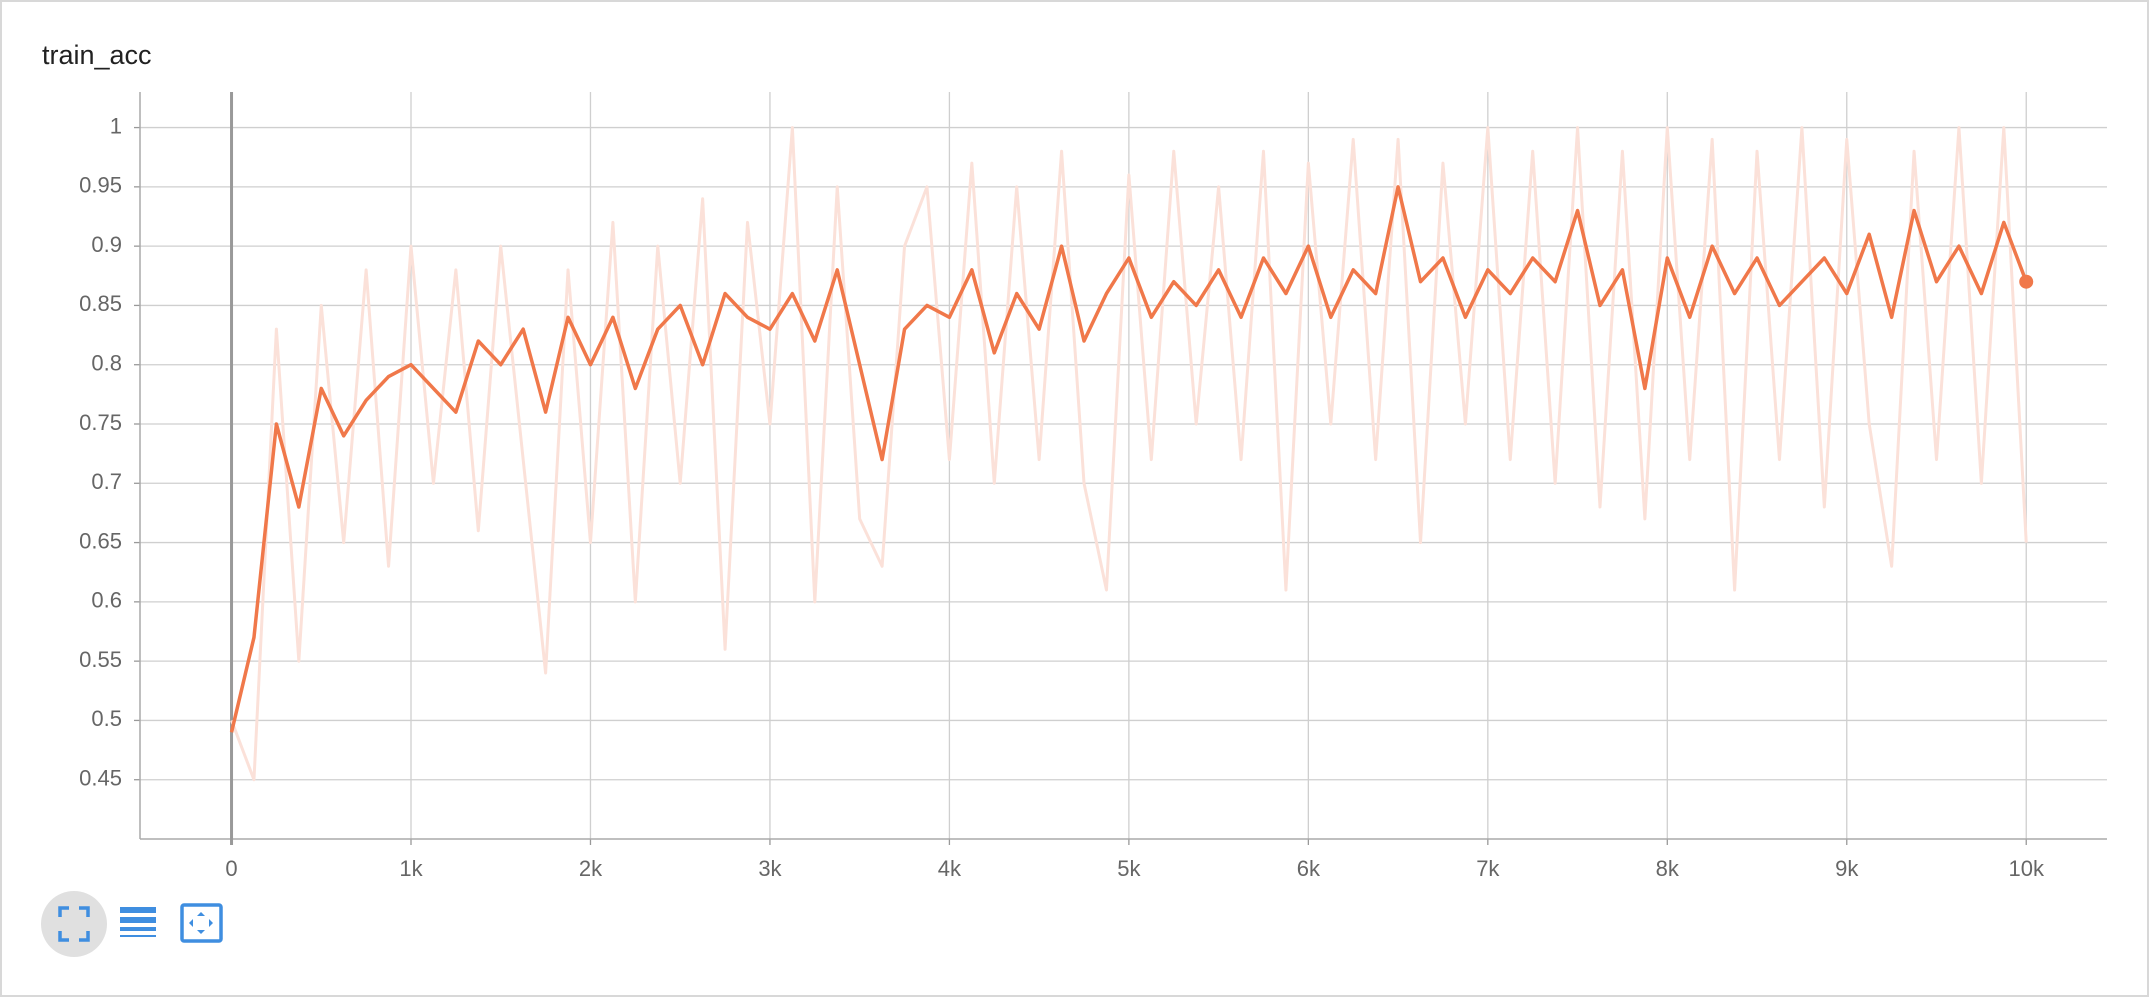 The width and height of the screenshot is (2150, 998). Describe the element at coordinates (138, 922) in the screenshot. I see `toggle-log-button` at that location.